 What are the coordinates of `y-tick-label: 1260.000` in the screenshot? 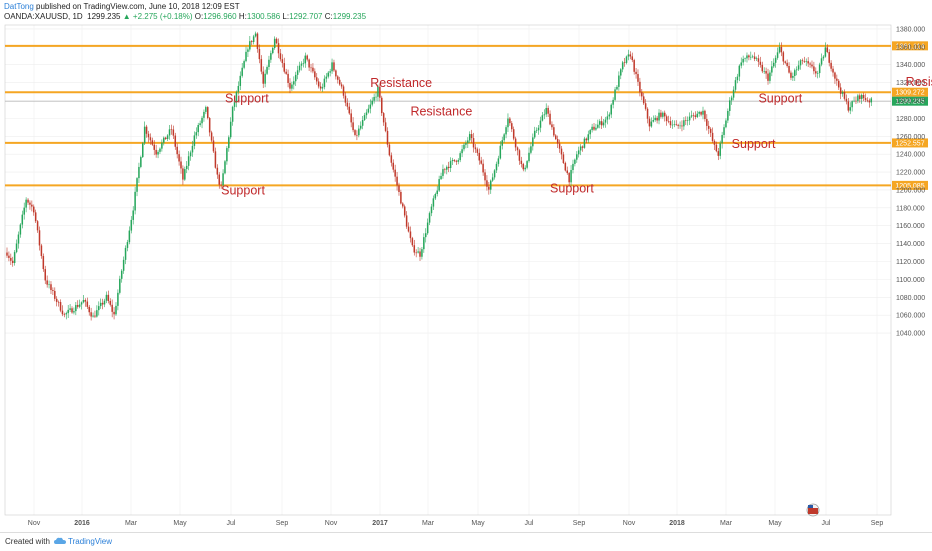 It's located at (910, 137).